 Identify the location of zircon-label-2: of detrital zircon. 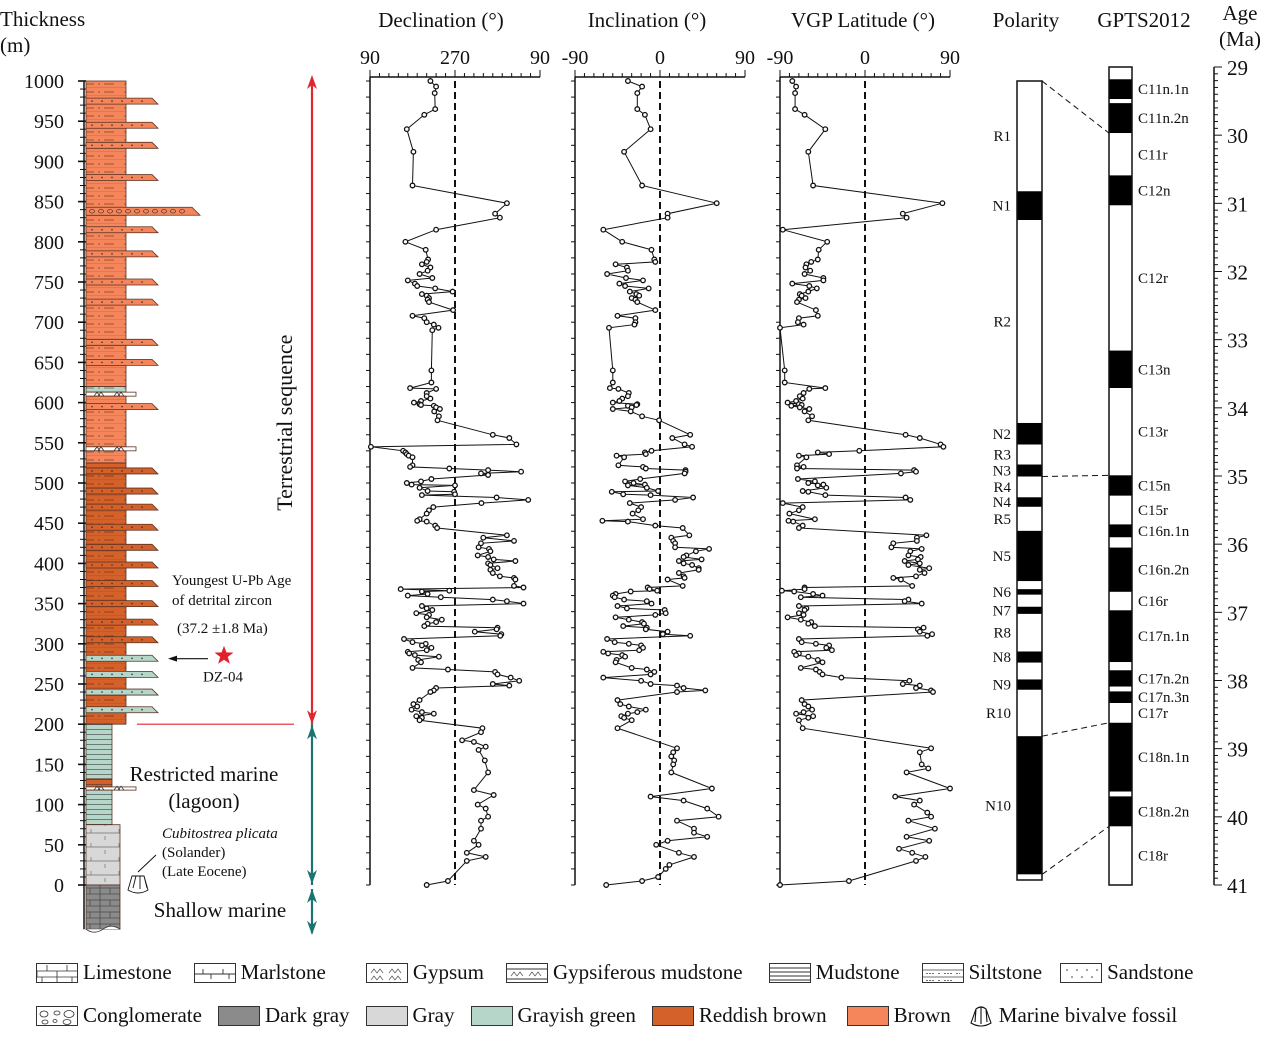
(222, 601).